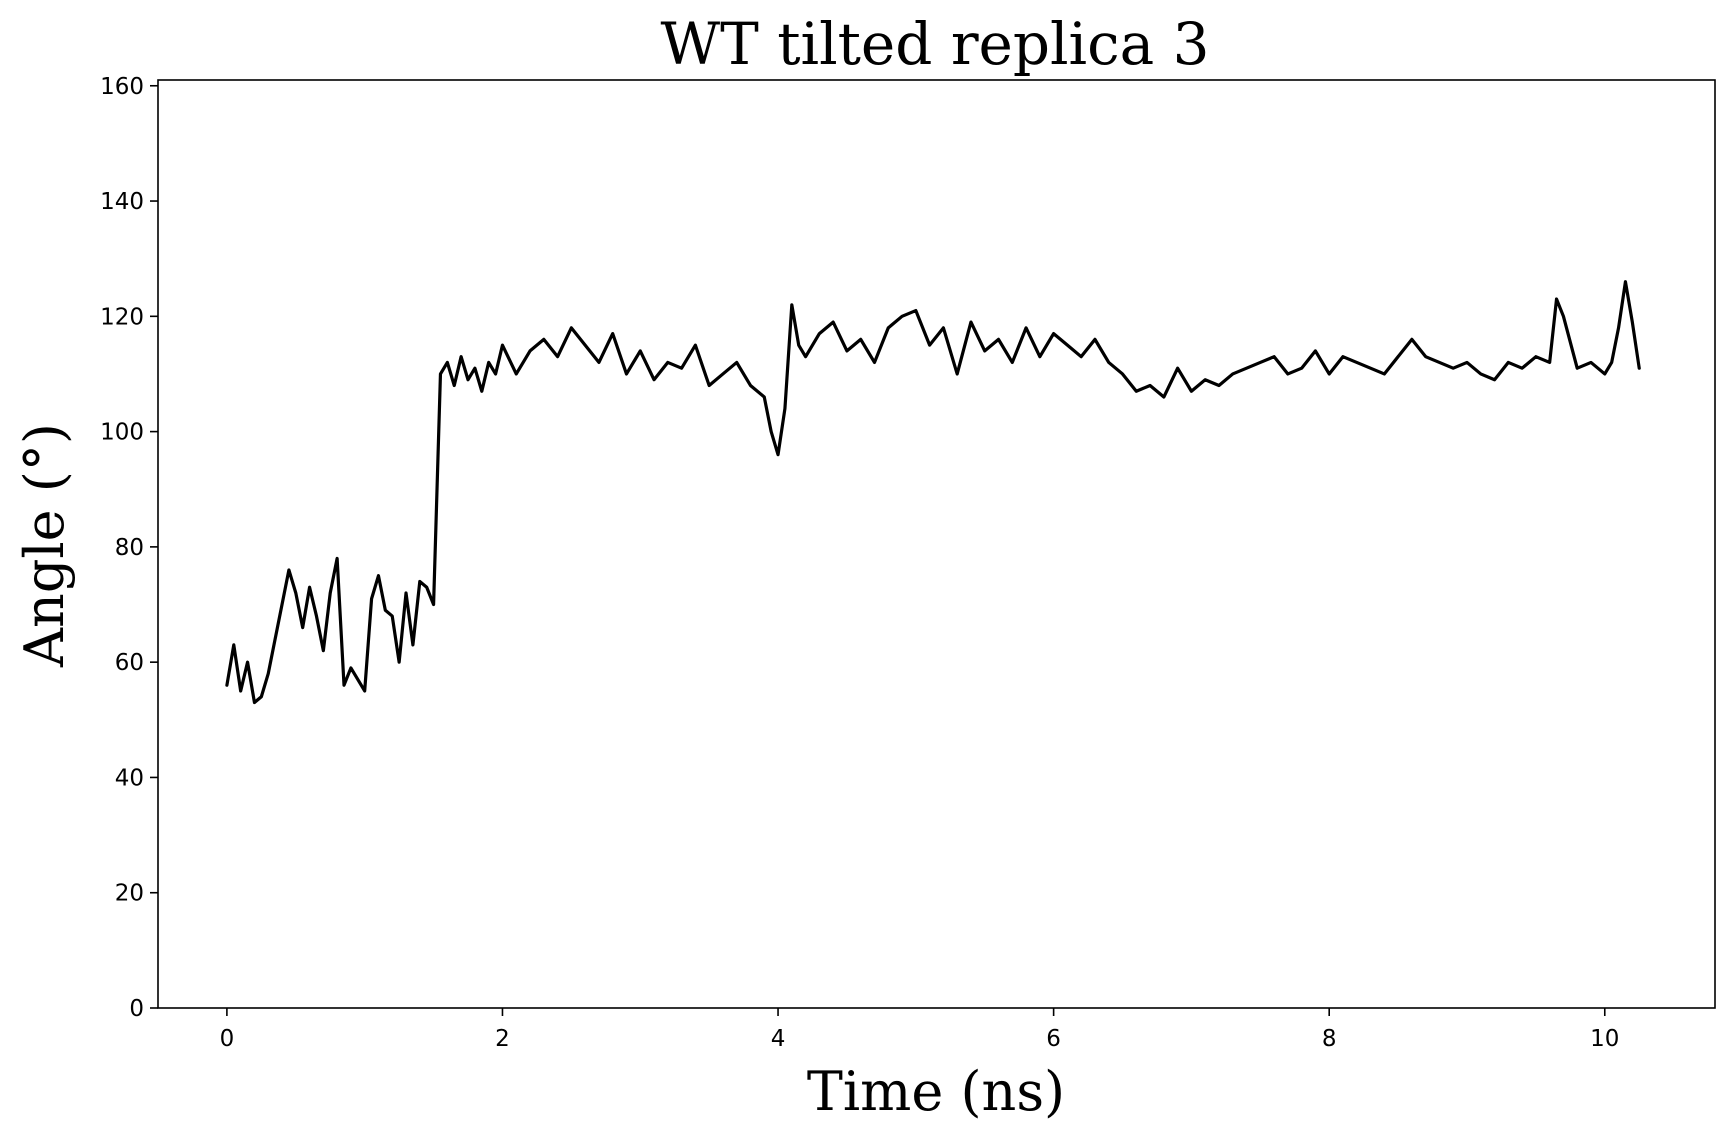  Describe the element at coordinates (1604, 1039) in the screenshot. I see `x-tick-label: 10` at that location.